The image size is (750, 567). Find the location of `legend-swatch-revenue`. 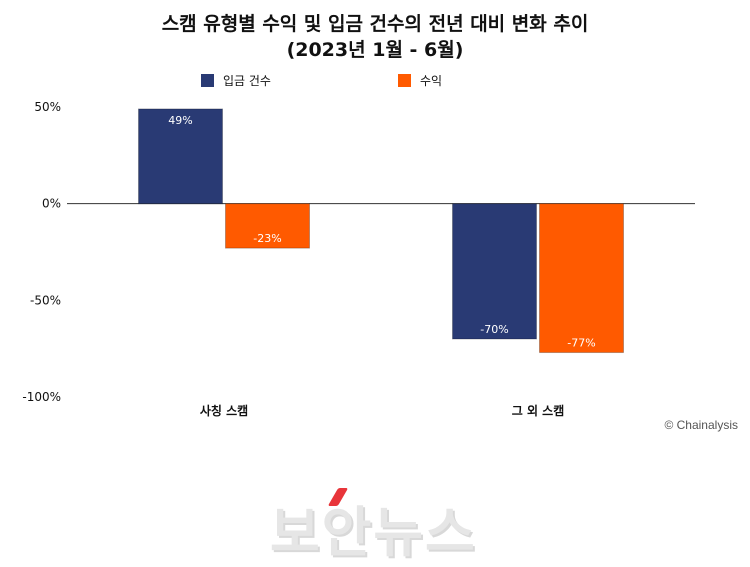

legend-swatch-revenue is located at coordinates (404, 80).